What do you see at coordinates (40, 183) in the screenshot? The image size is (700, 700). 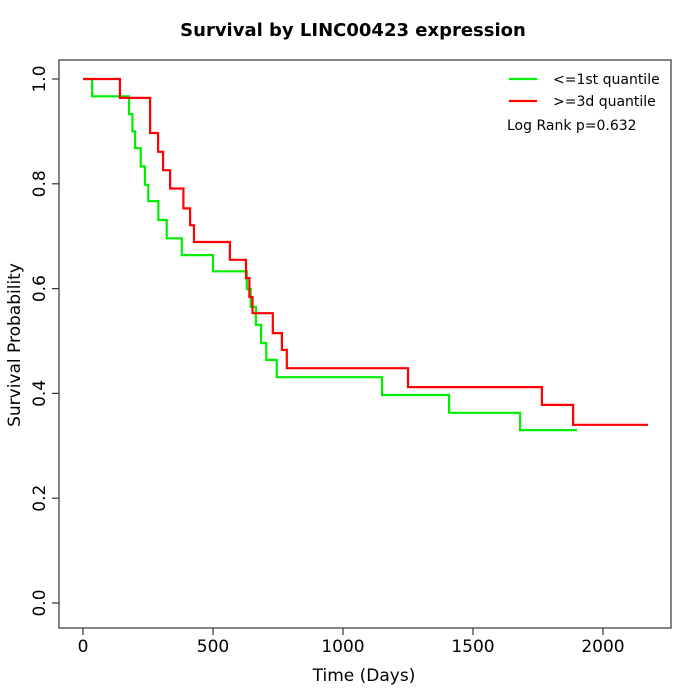 I see `y-tick-label: 0.8` at bounding box center [40, 183].